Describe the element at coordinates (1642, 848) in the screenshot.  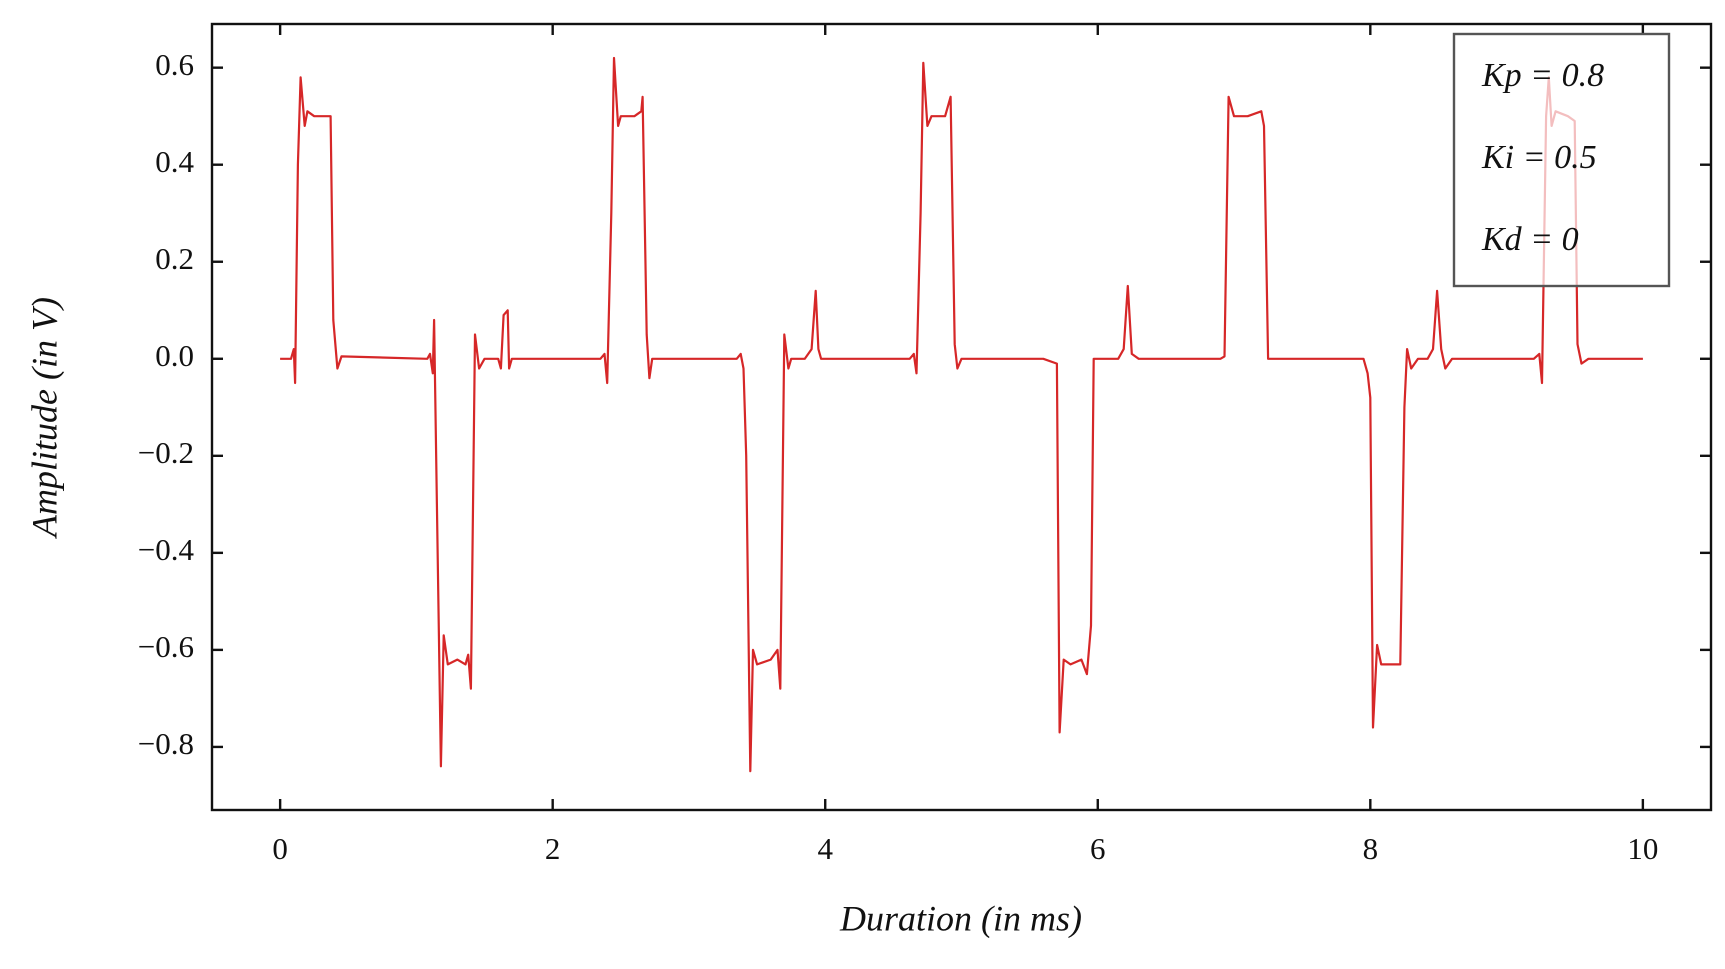
I see `x-tick-label: 10` at that location.